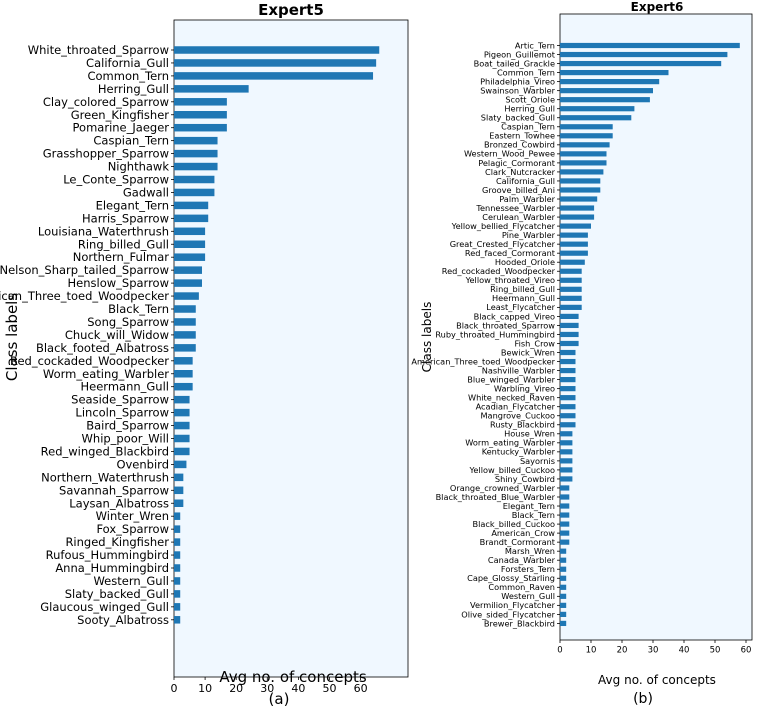  Describe the element at coordinates (568, 352) in the screenshot. I see `bar-expert6-Bewick_Wren` at that location.